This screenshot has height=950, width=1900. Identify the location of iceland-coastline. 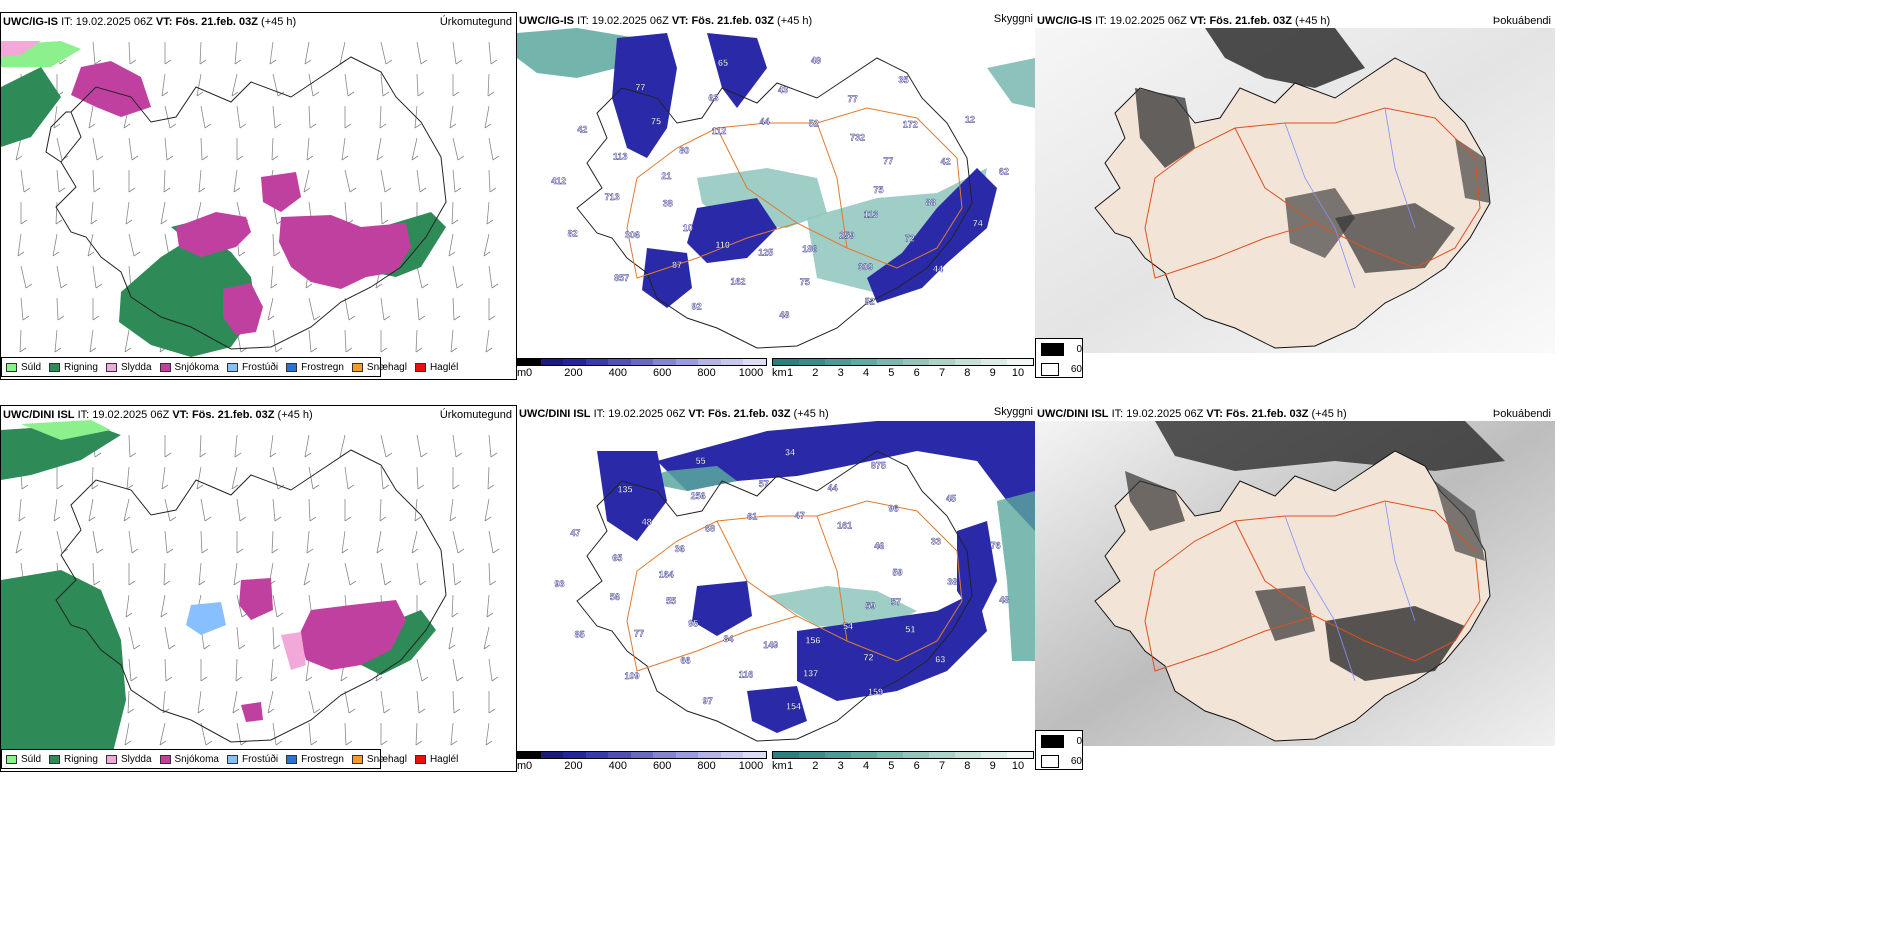
(774, 596).